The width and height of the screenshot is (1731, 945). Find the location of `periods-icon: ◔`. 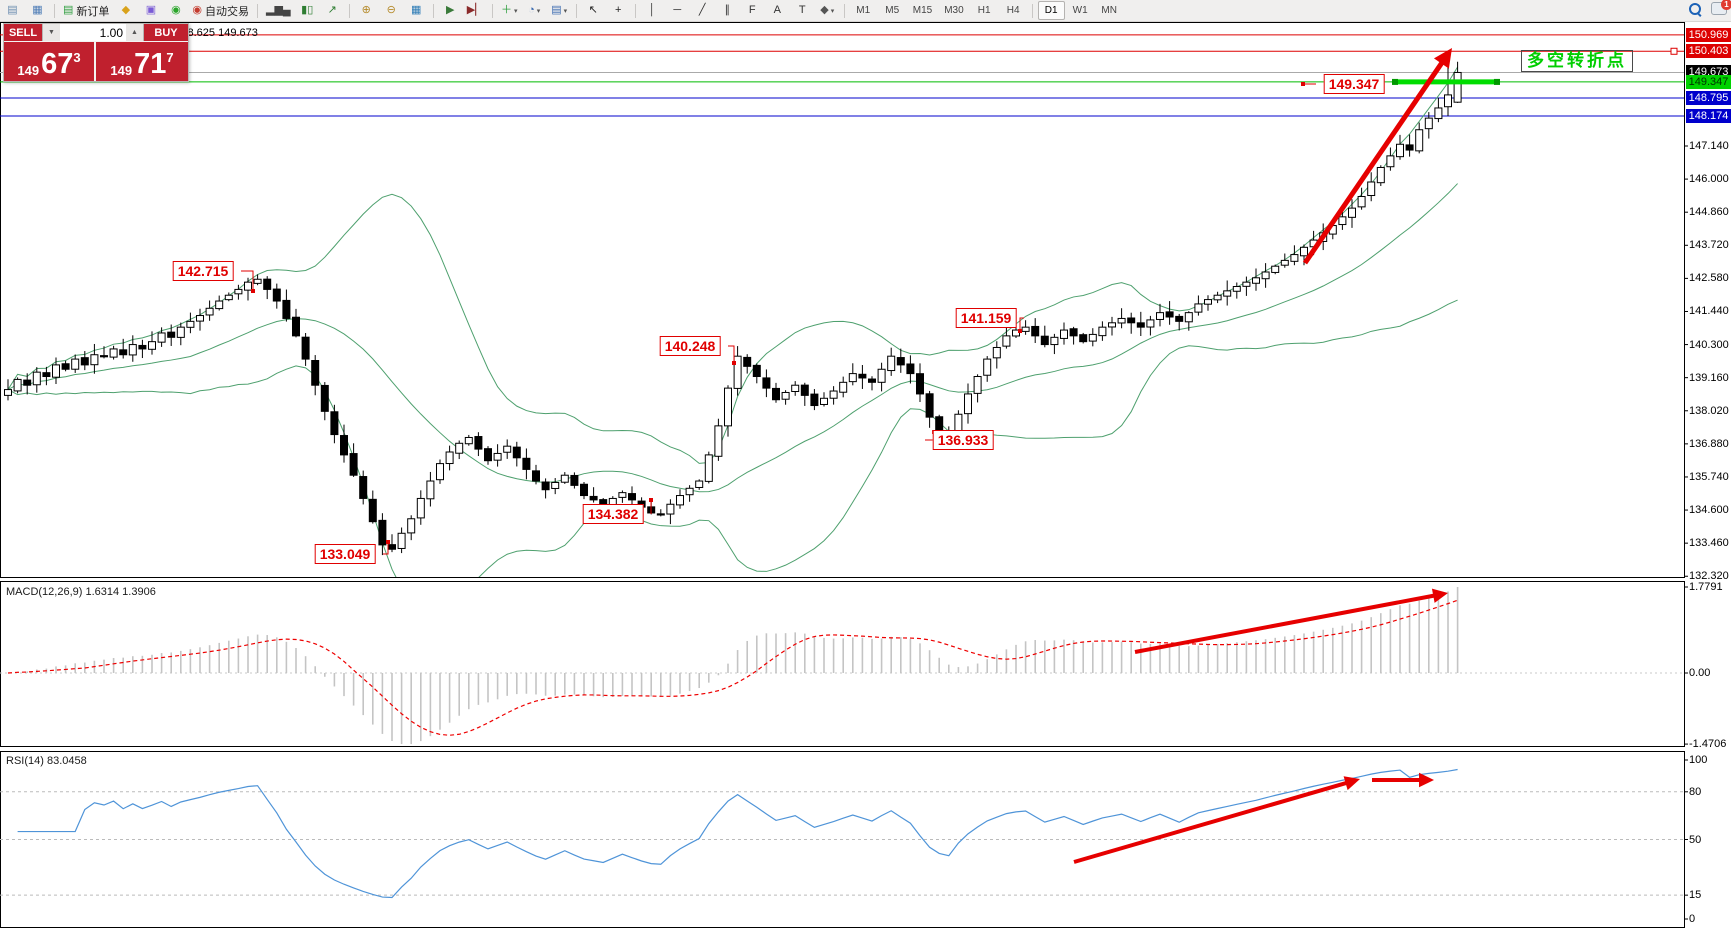

periods-icon: ◔ is located at coordinates (531, 10).